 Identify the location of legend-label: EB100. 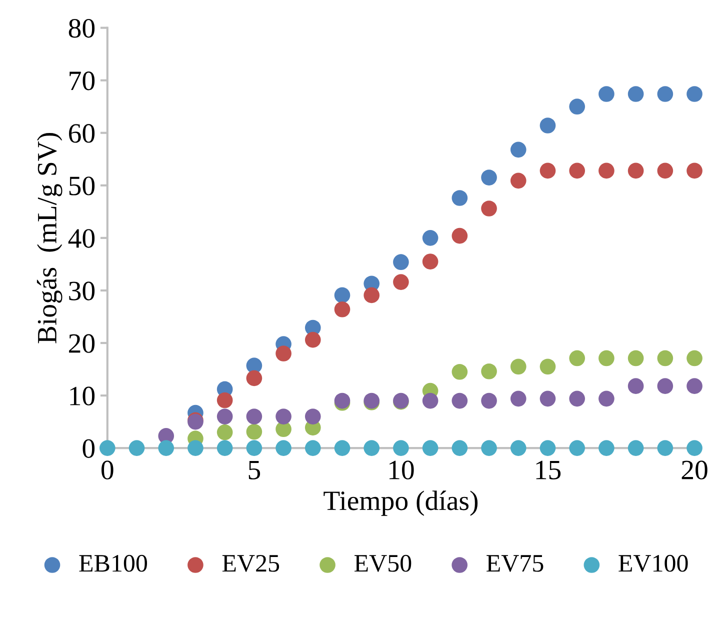
(113, 563).